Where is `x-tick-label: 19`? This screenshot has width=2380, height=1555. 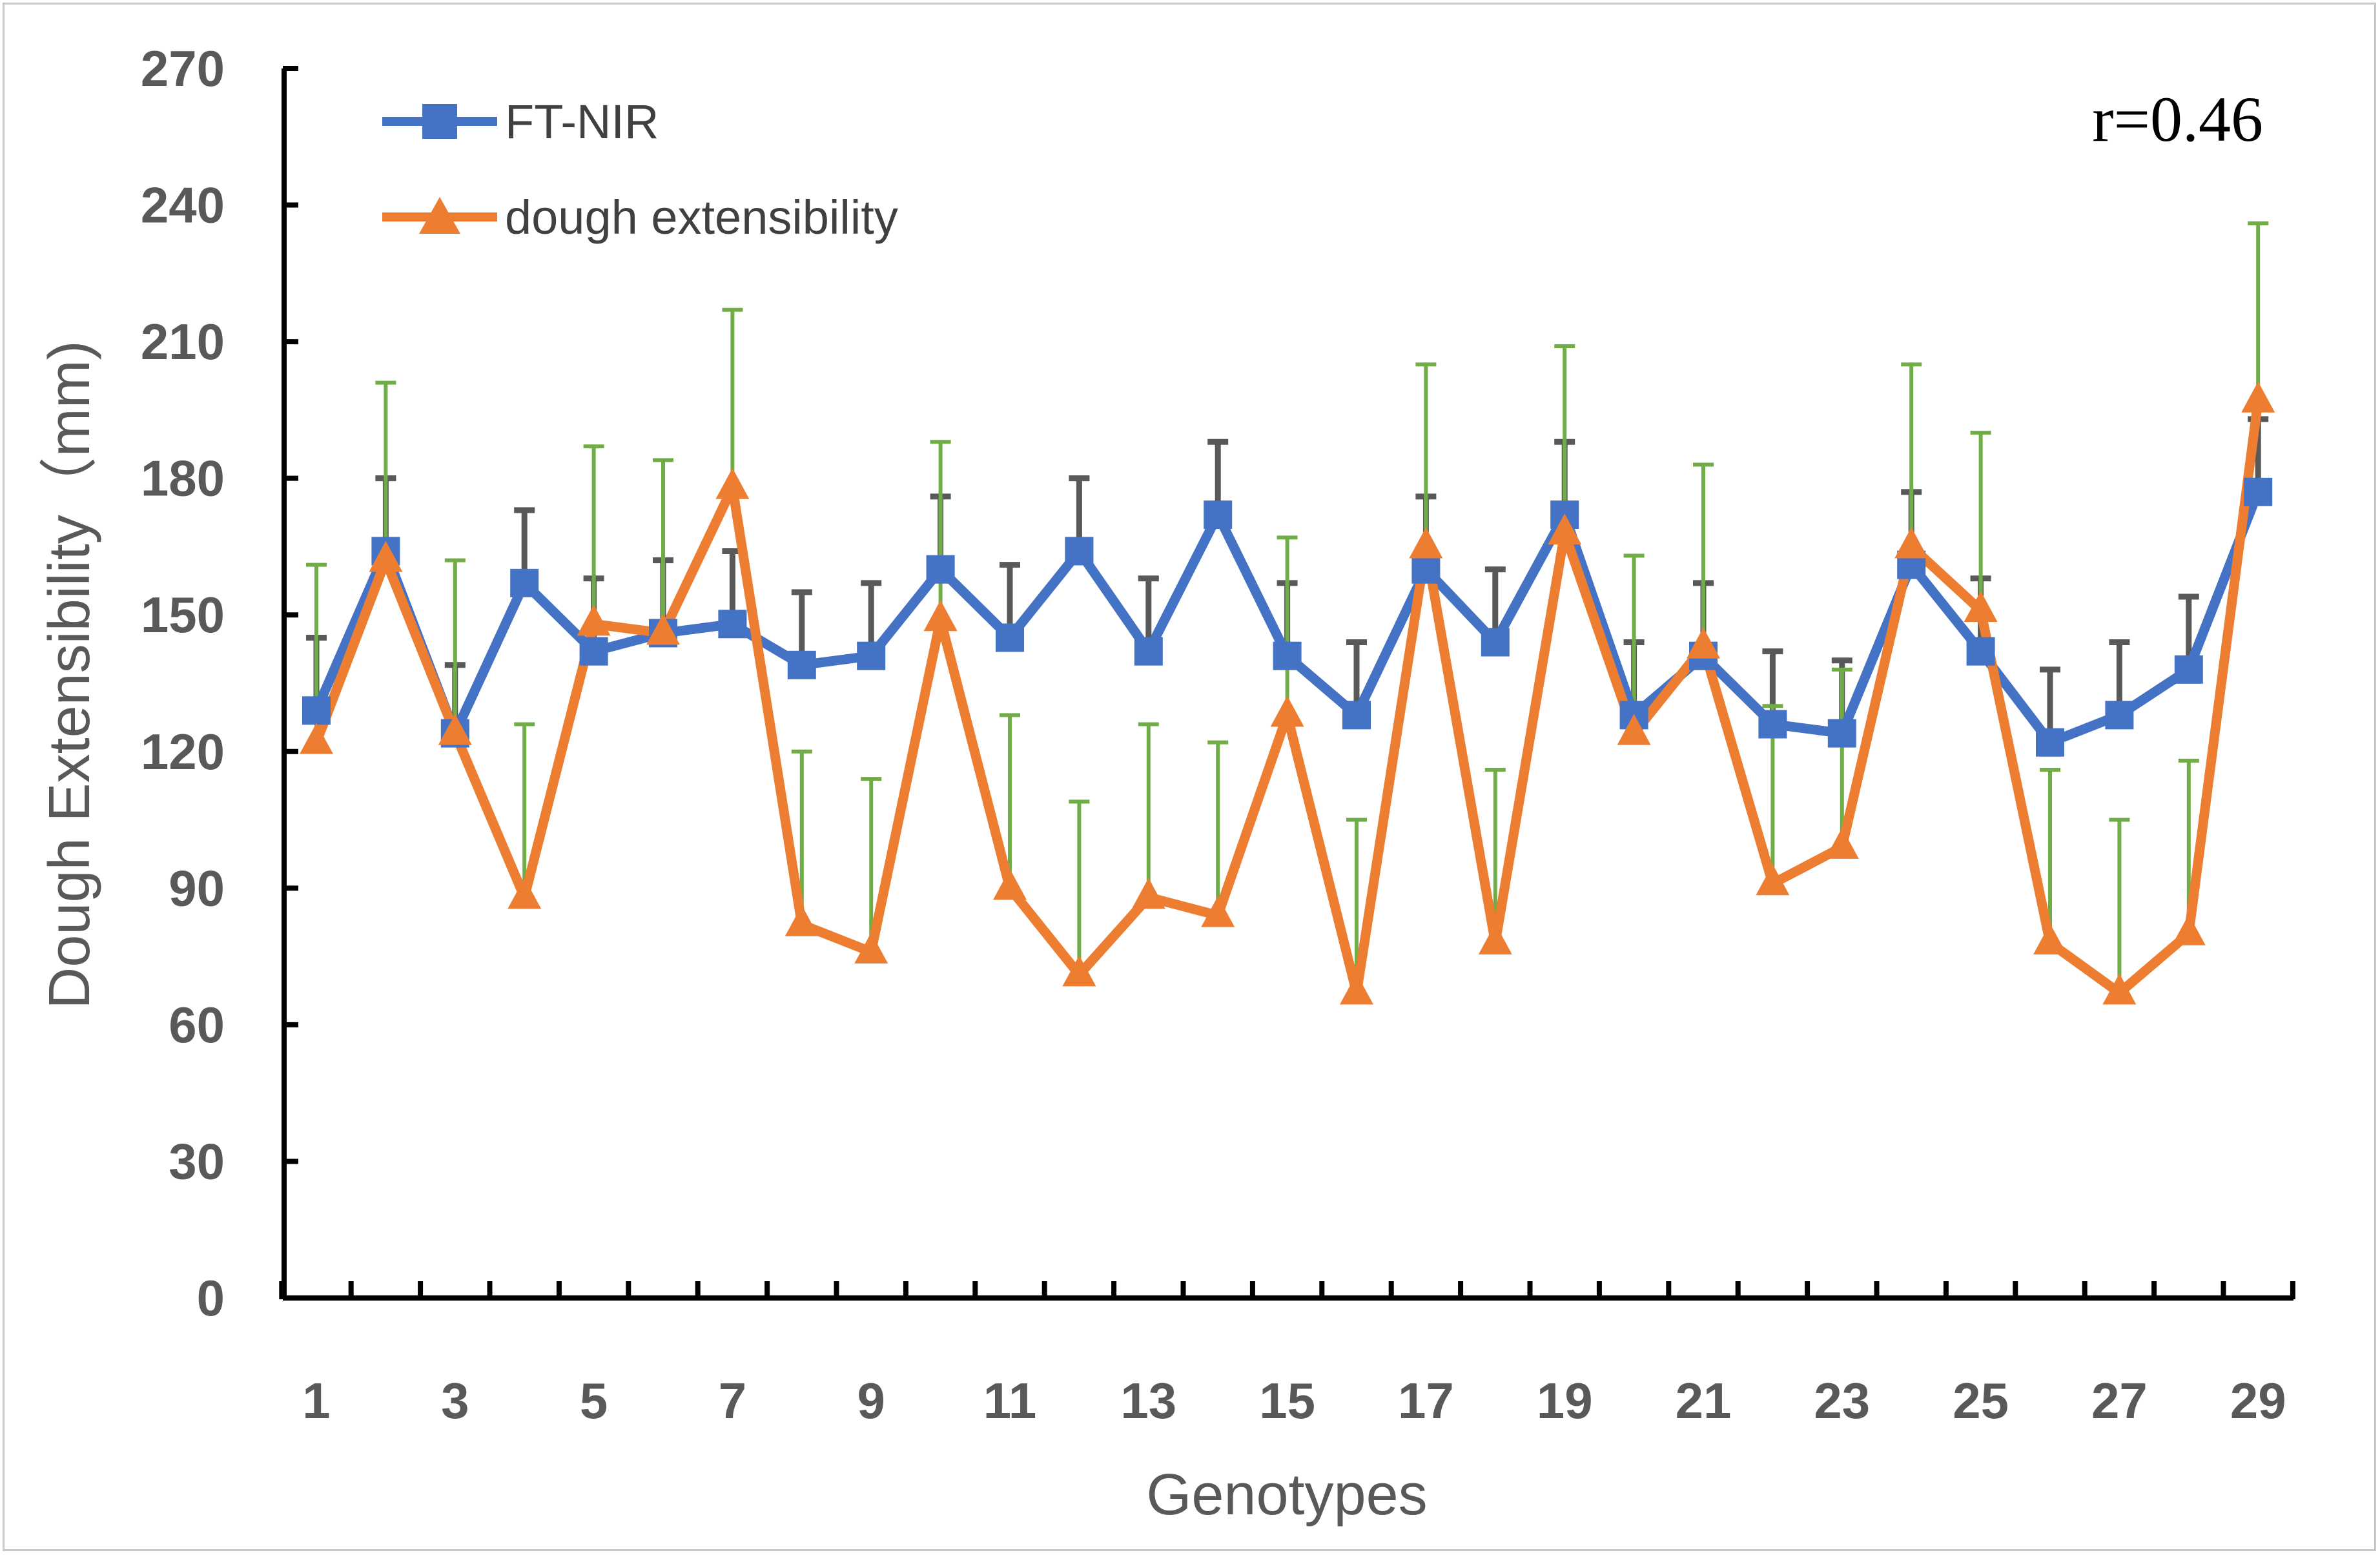
x-tick-label: 19 is located at coordinates (1565, 1400).